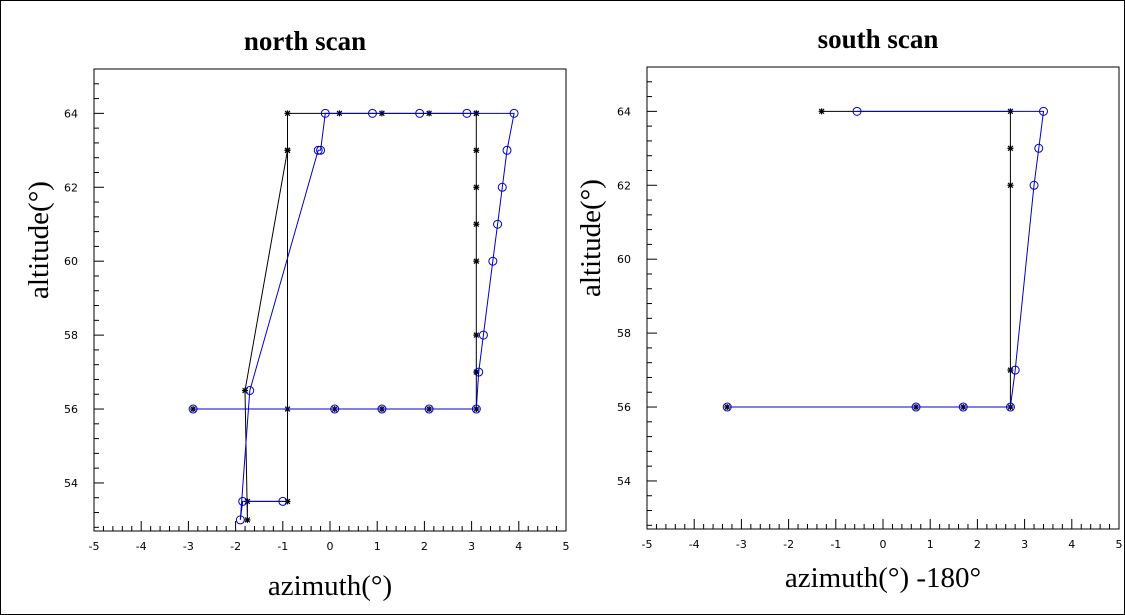 This screenshot has width=1125, height=615. Describe the element at coordinates (869, 259) in the screenshot. I see `series-line-asterisk` at that location.